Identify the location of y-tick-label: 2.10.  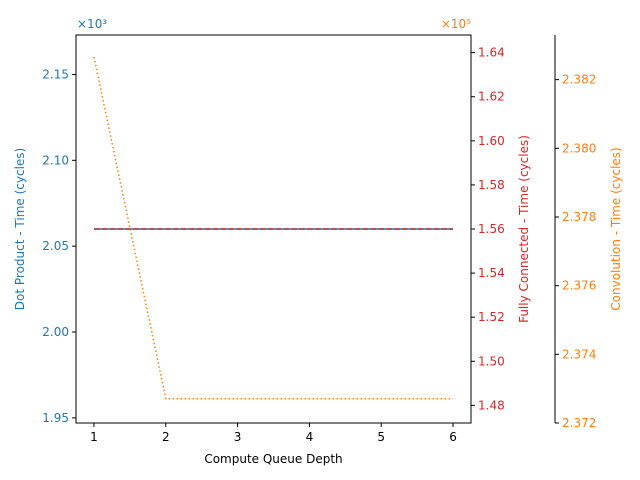
(55, 160).